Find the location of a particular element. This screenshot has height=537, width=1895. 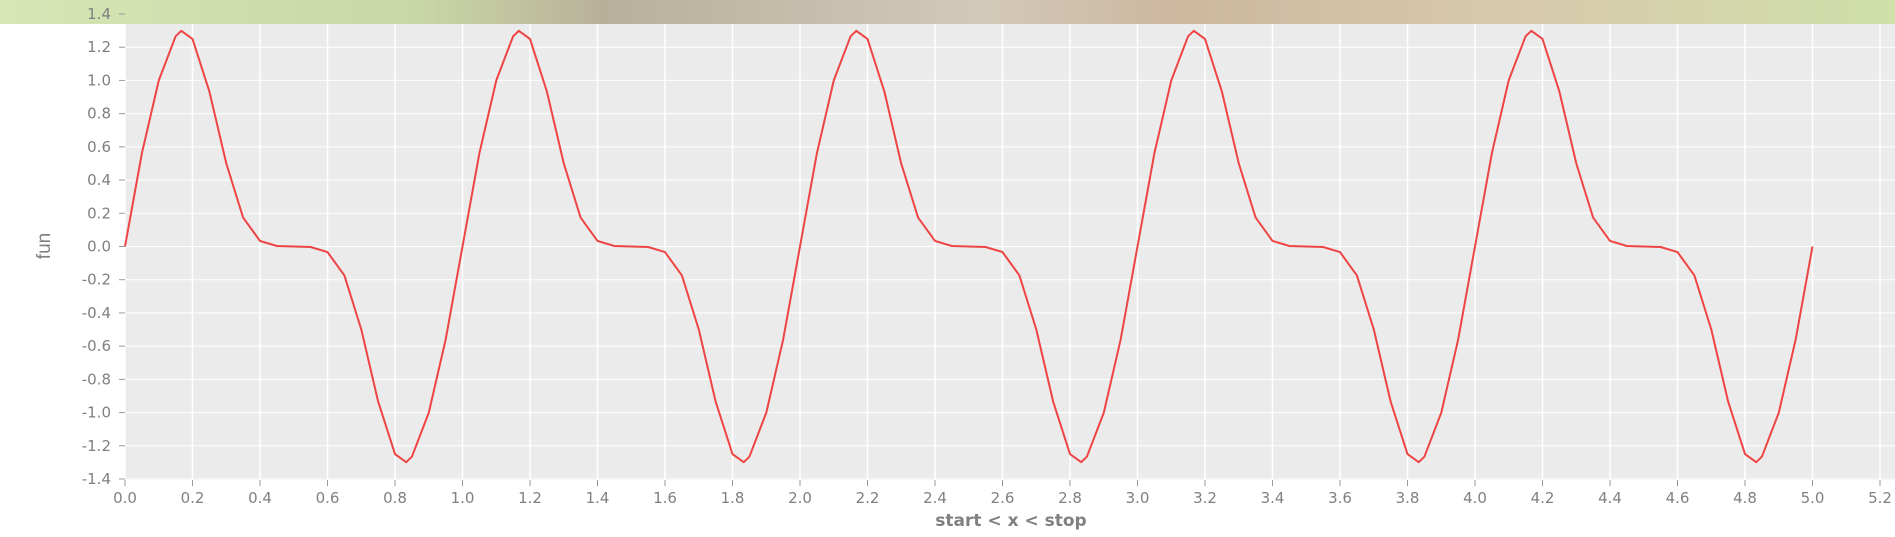

x-tick-label: 2.6 is located at coordinates (1003, 498).